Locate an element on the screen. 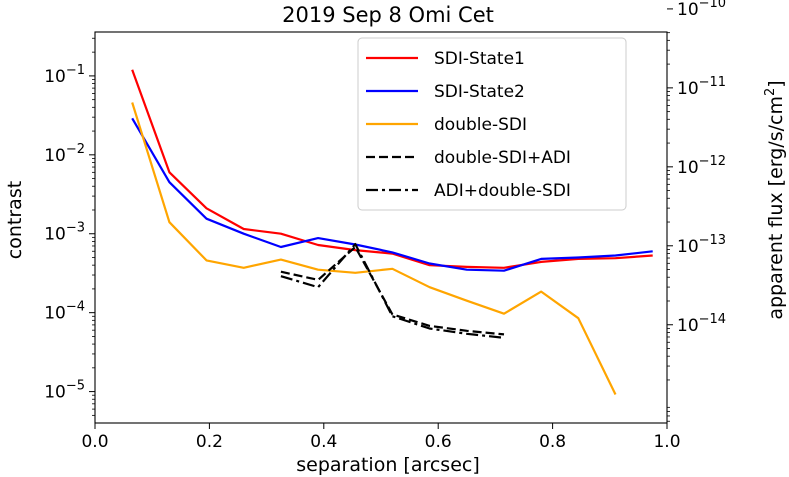  legend-box is located at coordinates (492, 124).